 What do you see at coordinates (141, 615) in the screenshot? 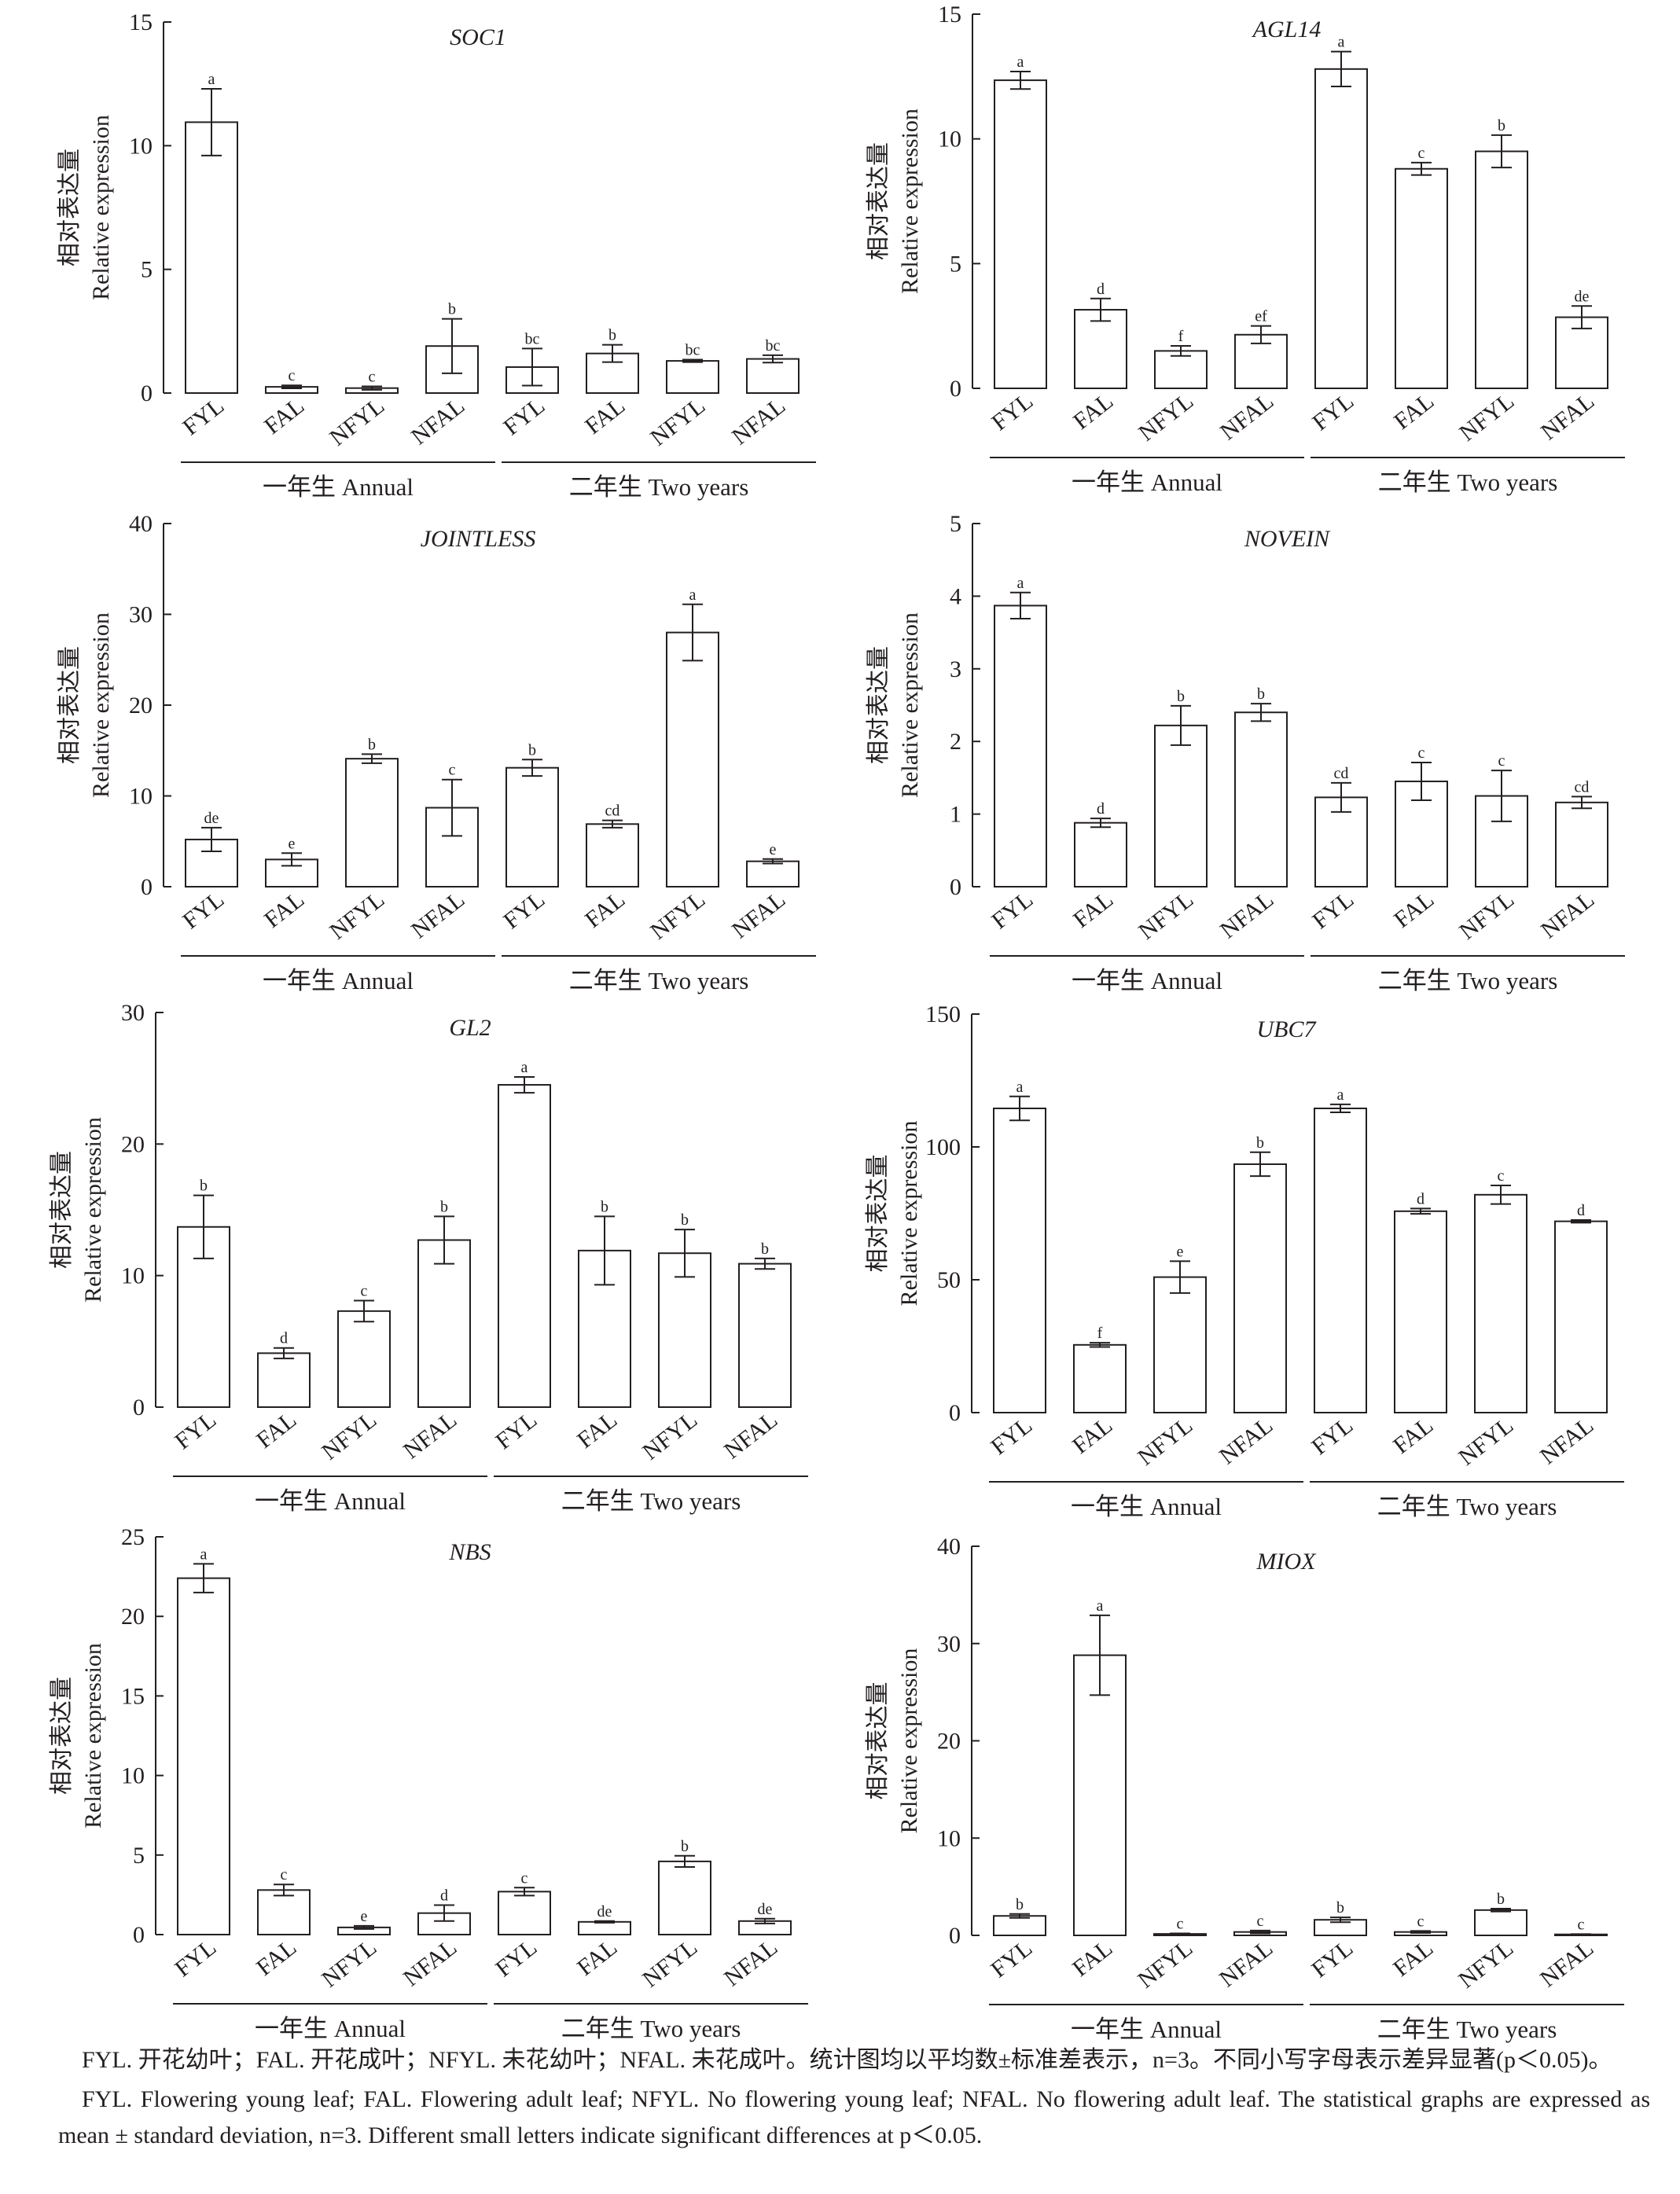
I see `y-tick-label: 30` at bounding box center [141, 615].